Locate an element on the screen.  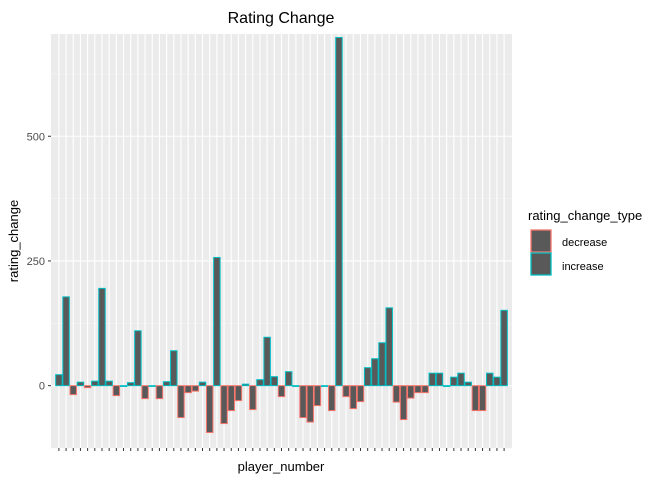
legend-label-decrease: decrease is located at coordinates (584, 243).